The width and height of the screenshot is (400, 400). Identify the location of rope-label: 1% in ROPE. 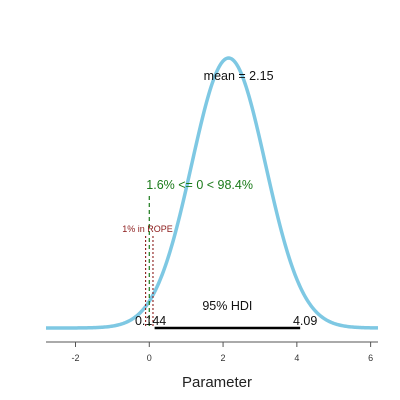
(147, 229).